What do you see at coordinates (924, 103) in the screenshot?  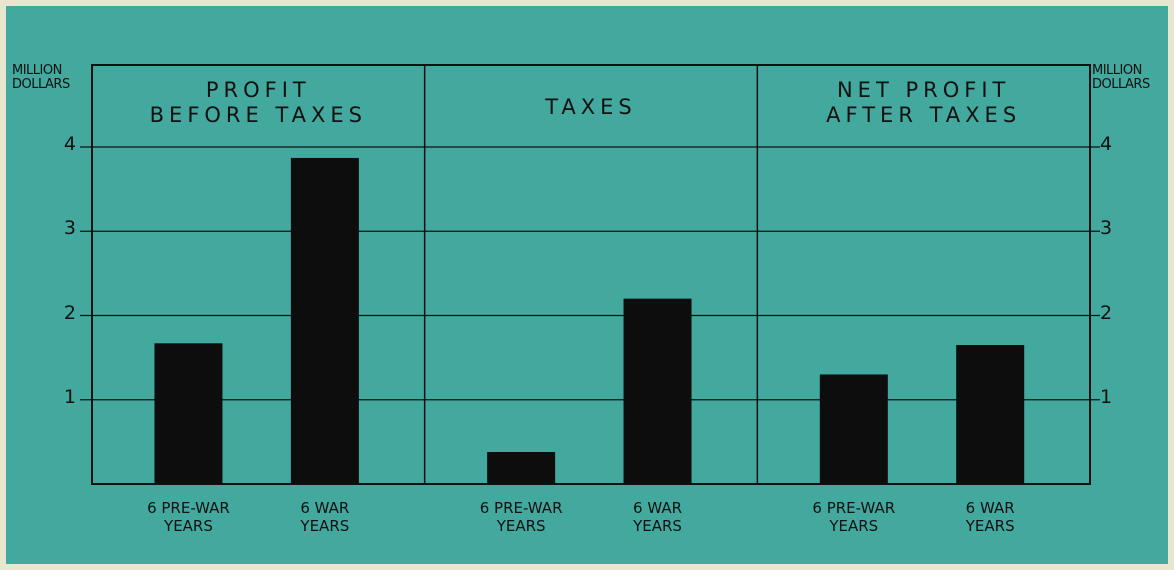 I see `panel-title: NET PROFIT AFTER TAXES` at bounding box center [924, 103].